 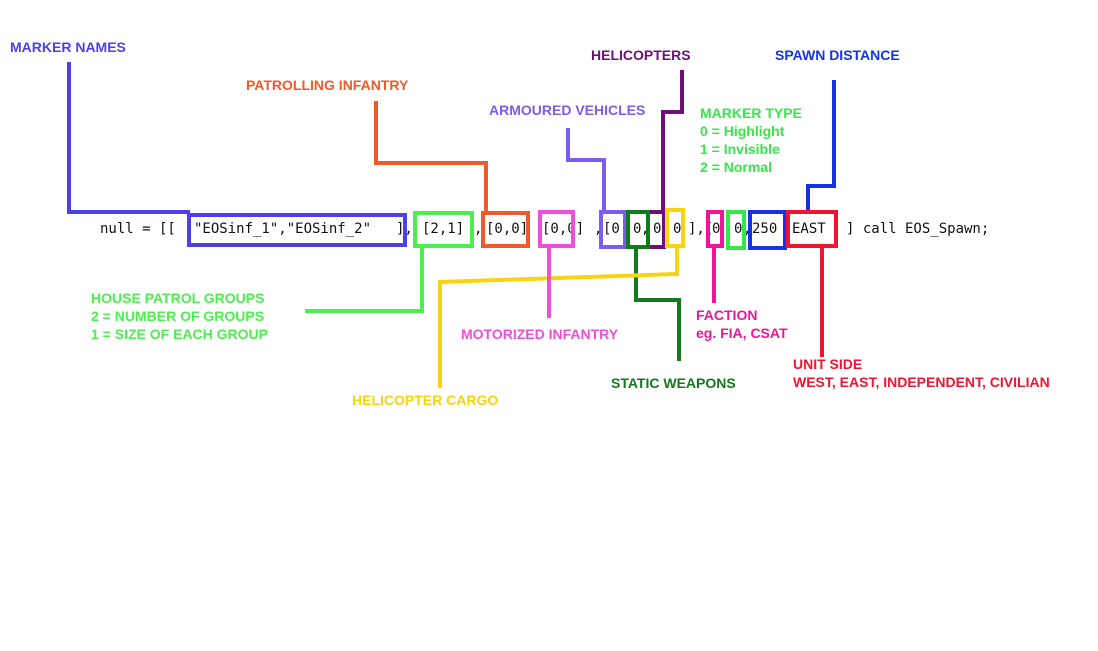 I want to click on code-helicopters: 0, so click(x=657, y=229).